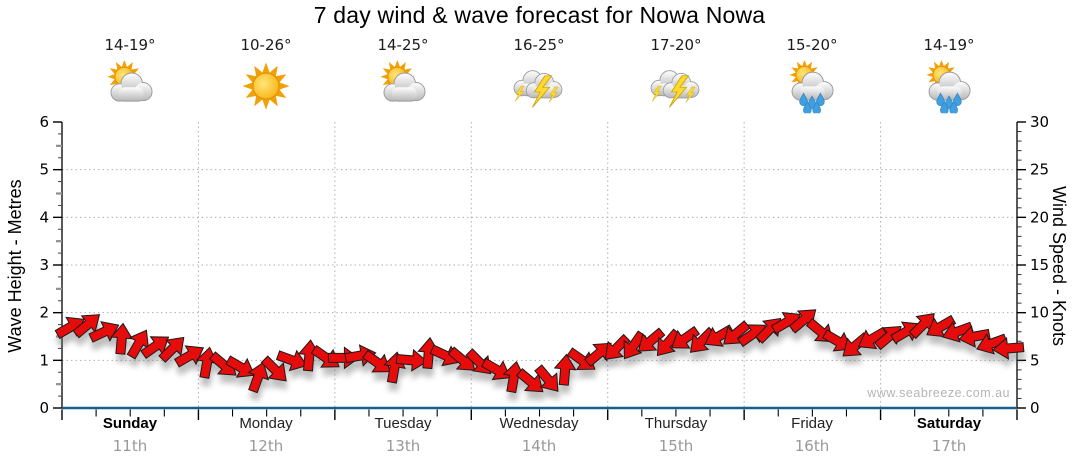 The width and height of the screenshot is (1080, 475). I want to click on temp-range-thursday: 17-20°, so click(676, 45).